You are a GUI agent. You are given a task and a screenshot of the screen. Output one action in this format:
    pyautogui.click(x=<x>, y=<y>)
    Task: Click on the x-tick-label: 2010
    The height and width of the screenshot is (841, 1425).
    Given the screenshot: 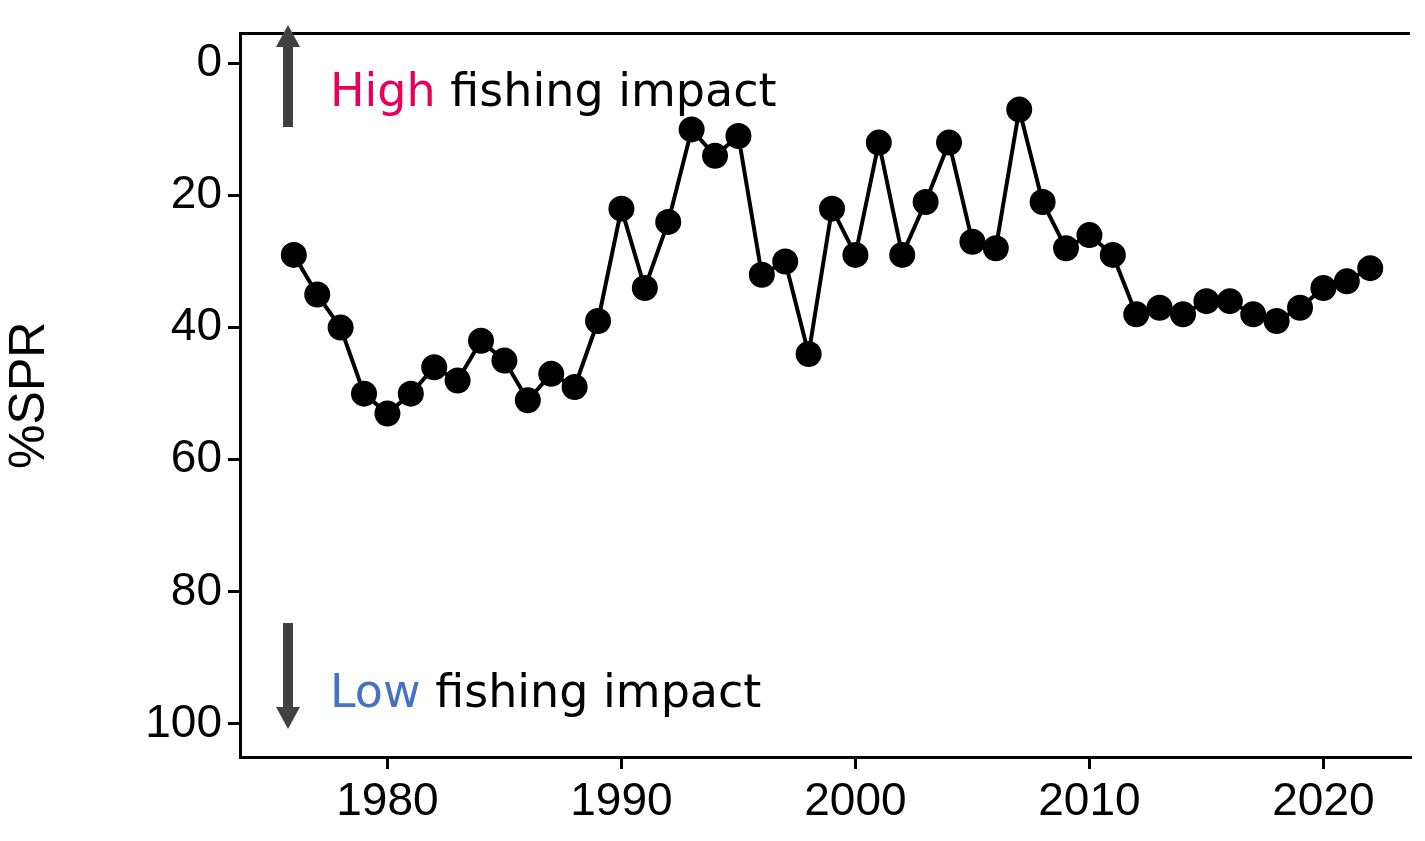 What is the action you would take?
    pyautogui.click(x=1089, y=799)
    